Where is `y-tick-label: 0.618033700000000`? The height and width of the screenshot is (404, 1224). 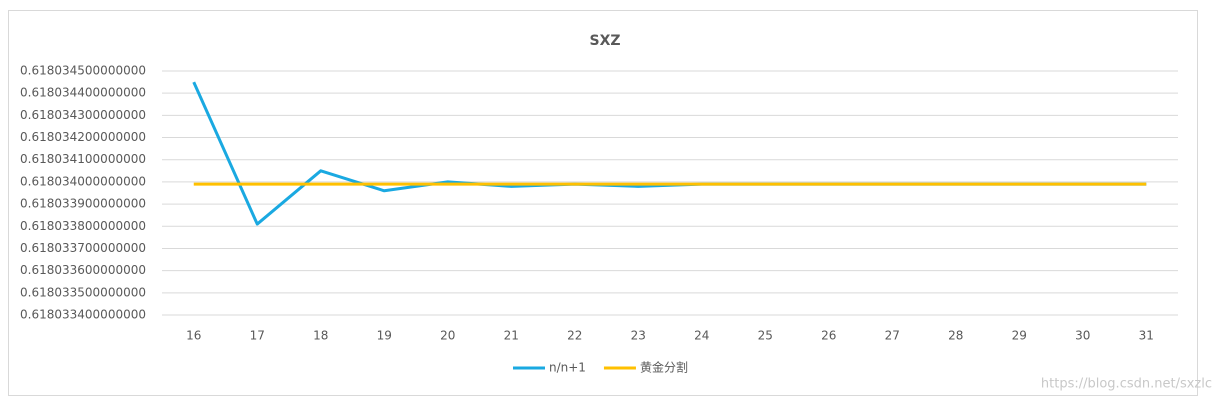
y-tick-label: 0.618033700000000 is located at coordinates (83, 248).